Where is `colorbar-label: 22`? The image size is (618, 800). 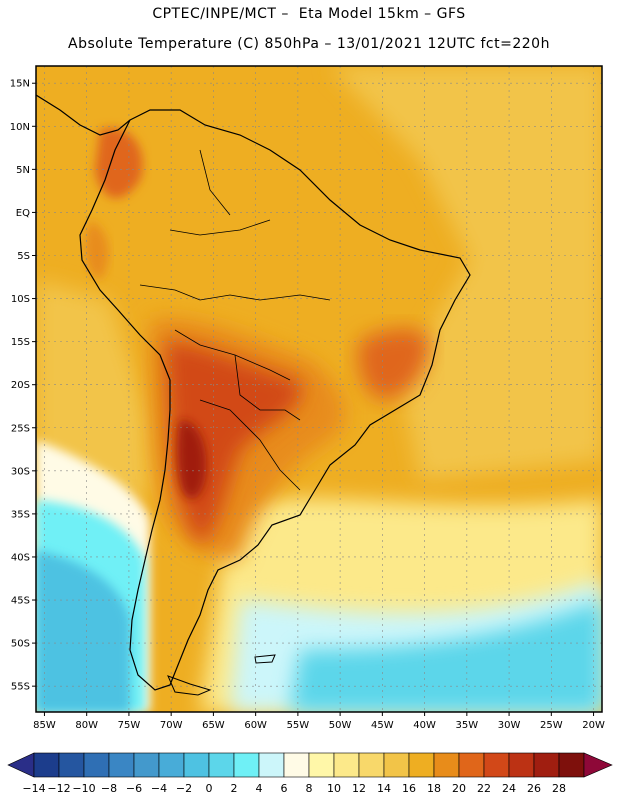 colorbar-label: 22 is located at coordinates (484, 788).